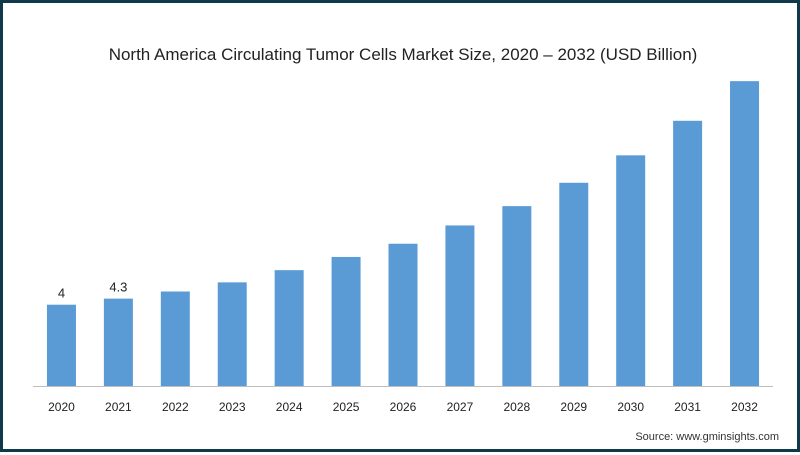 Image resolution: width=800 pixels, height=455 pixels. What do you see at coordinates (346, 321) in the screenshot?
I see `bar-2025` at bounding box center [346, 321].